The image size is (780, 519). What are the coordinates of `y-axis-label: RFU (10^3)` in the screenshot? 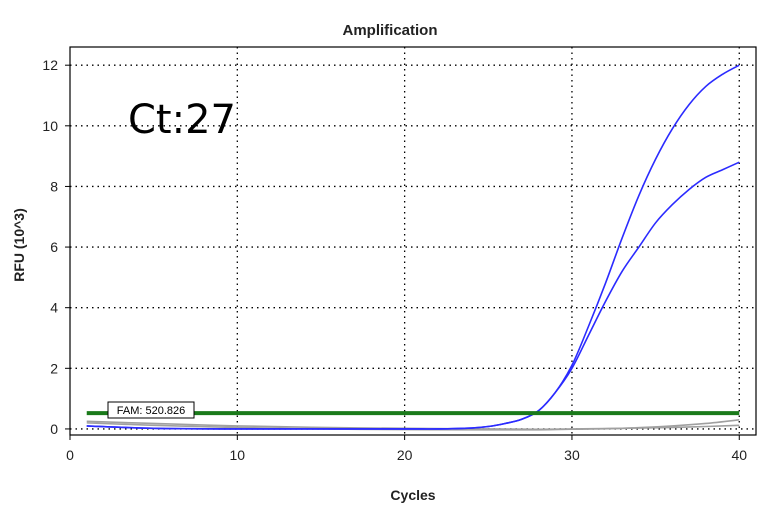 It's located at (19, 245).